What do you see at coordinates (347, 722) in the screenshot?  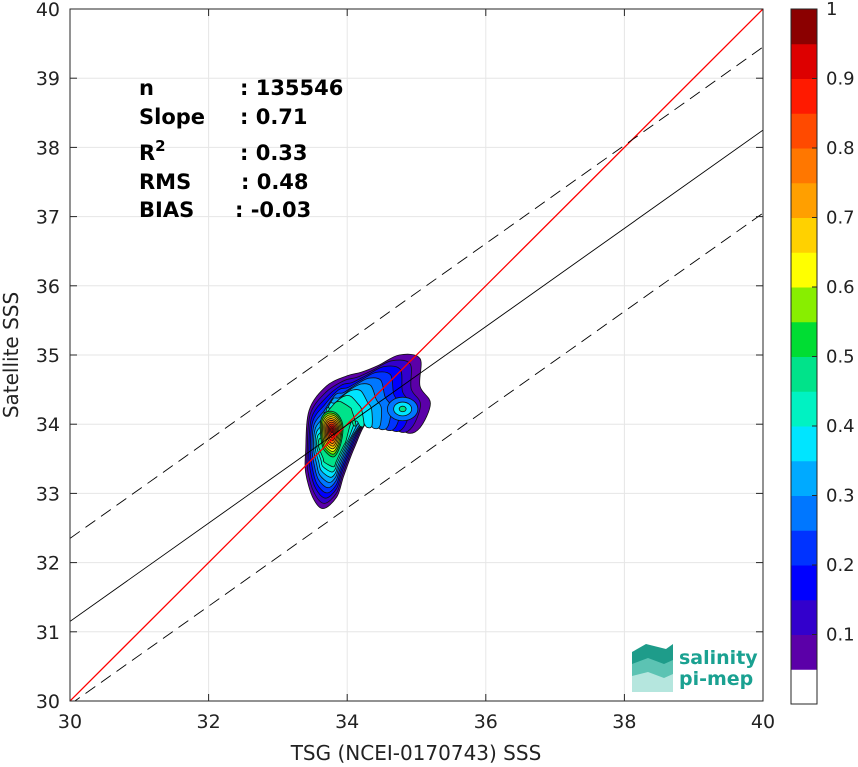 I see `x-tick-label: 34` at bounding box center [347, 722].